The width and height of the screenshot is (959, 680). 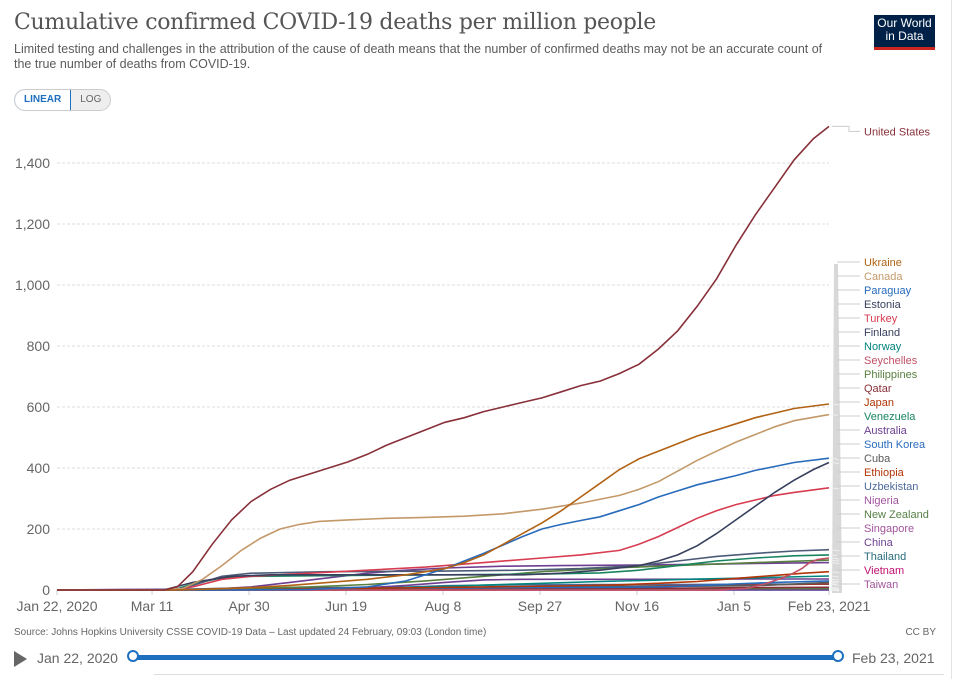 What do you see at coordinates (39, 407) in the screenshot?
I see `y-tick-label: 600` at bounding box center [39, 407].